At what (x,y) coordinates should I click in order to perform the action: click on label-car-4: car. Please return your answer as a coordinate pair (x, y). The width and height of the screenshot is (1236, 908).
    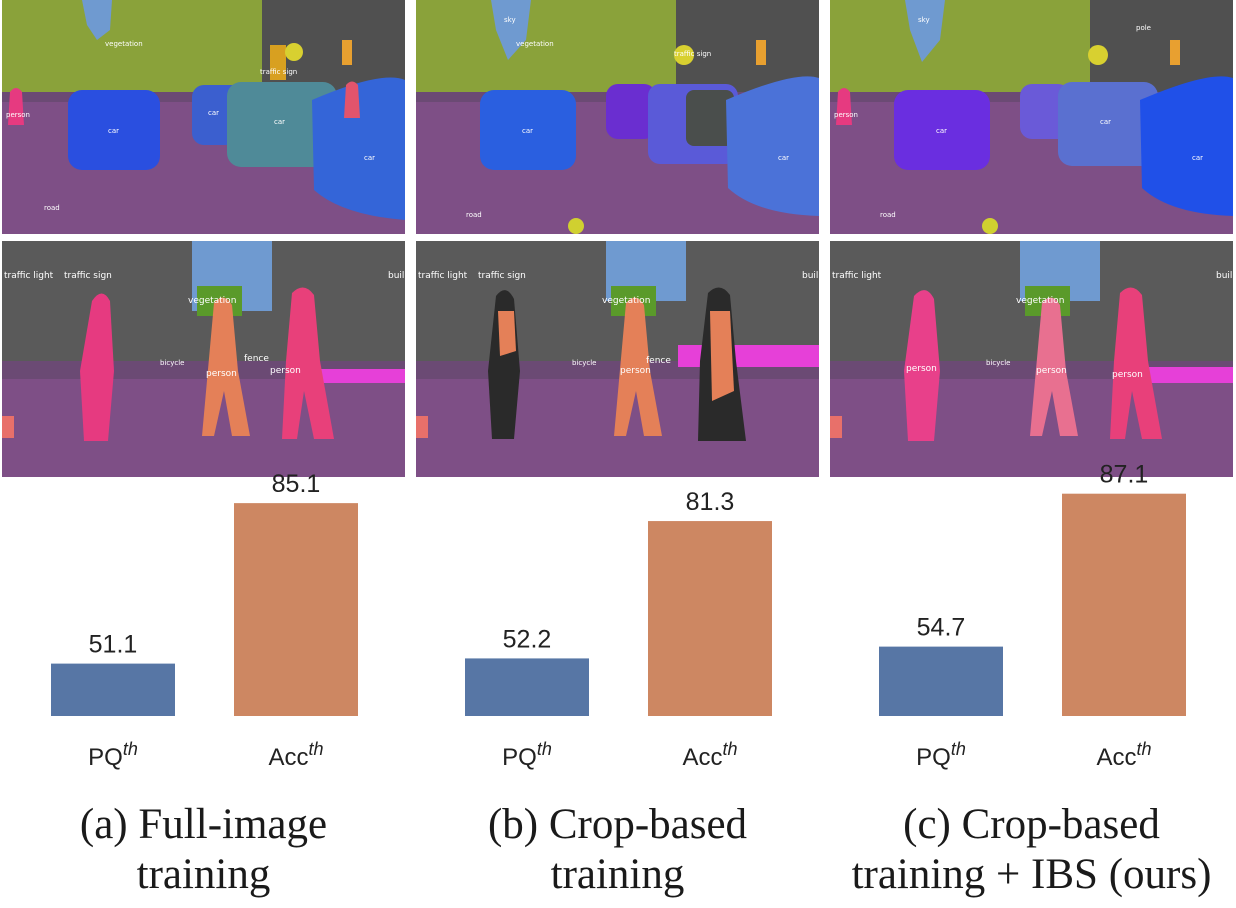
    Looking at the image, I should click on (369, 158).